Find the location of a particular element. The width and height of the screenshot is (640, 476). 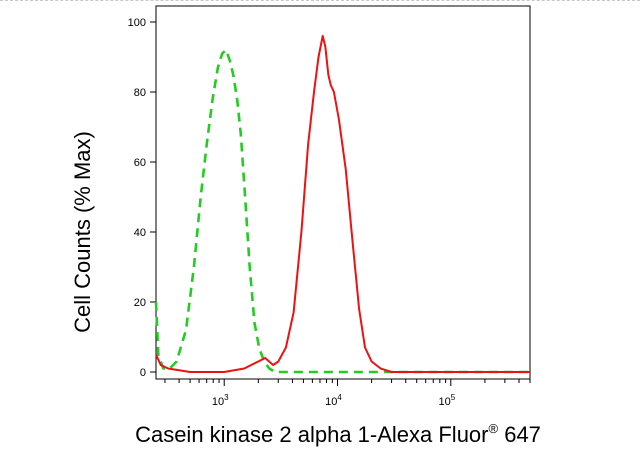

x-tick-label-10000: 10⁴ is located at coordinates (333, 400).